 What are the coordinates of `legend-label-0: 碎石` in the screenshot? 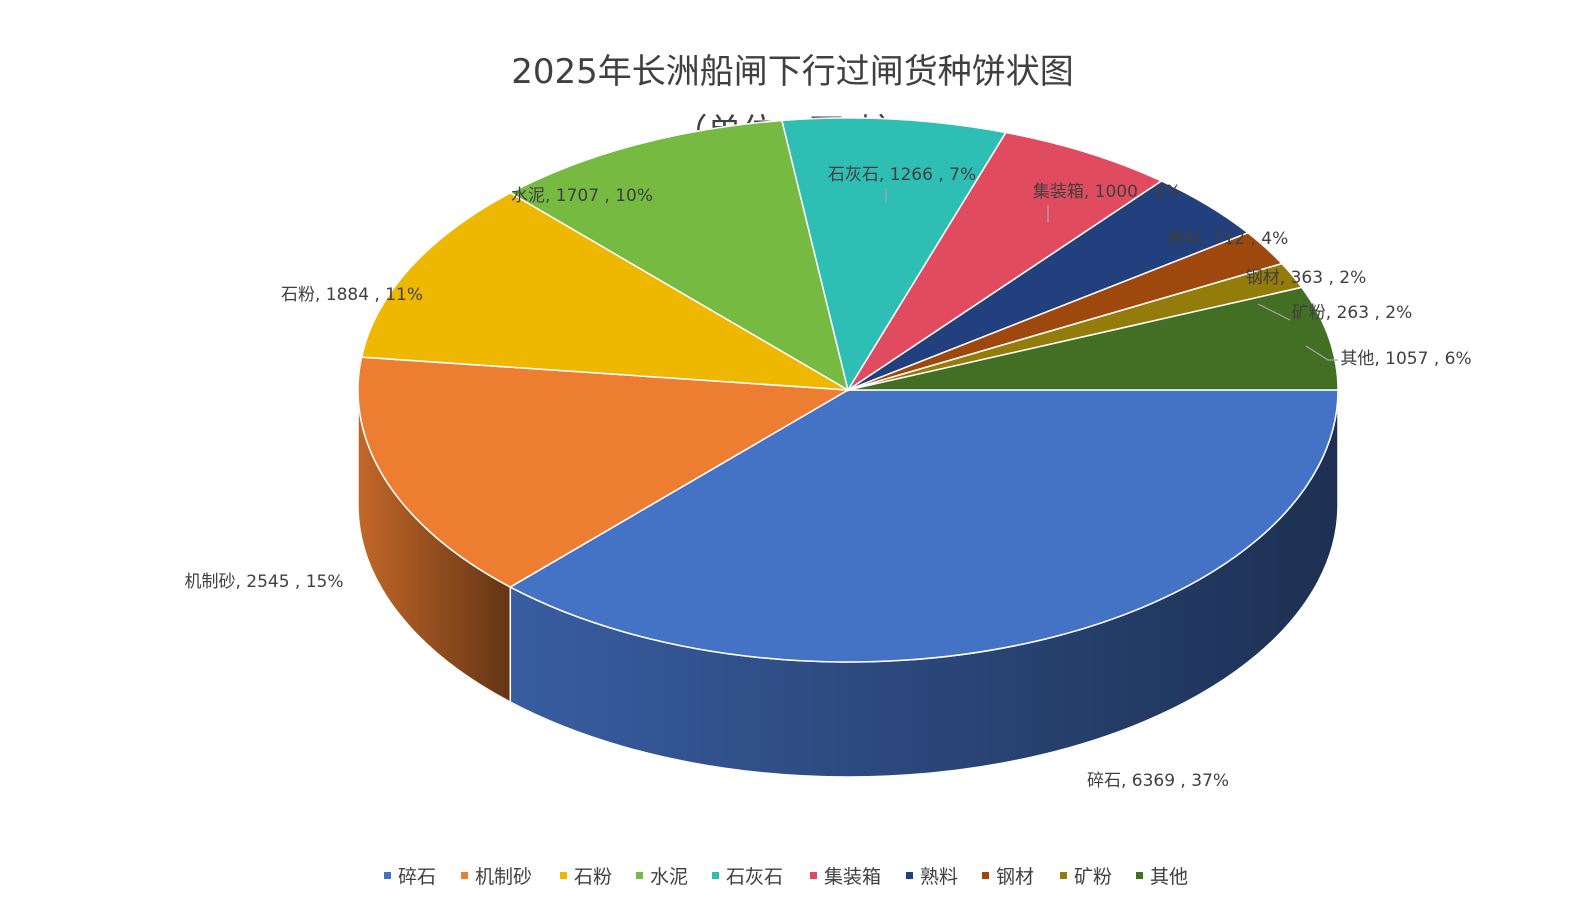 It's located at (417, 877).